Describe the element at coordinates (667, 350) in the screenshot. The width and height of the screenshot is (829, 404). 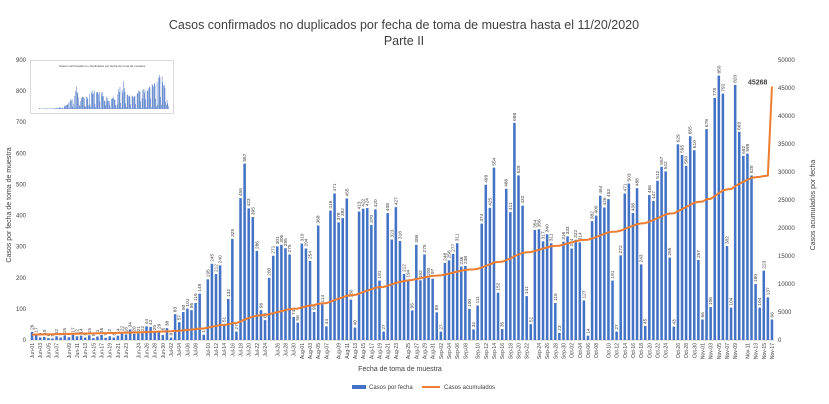
I see `x-tick-label: Oct-24` at that location.